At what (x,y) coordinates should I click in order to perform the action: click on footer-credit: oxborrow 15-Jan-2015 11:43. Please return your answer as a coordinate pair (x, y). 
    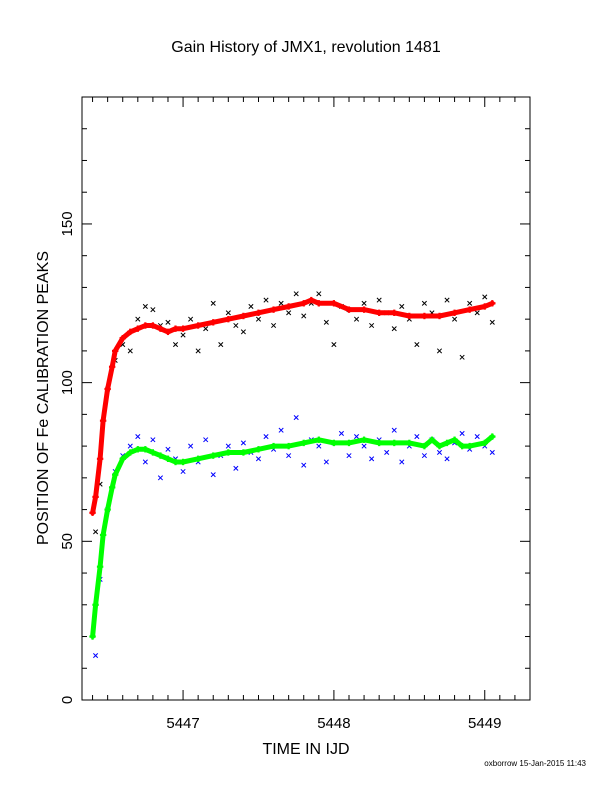
    Looking at the image, I should click on (535, 763).